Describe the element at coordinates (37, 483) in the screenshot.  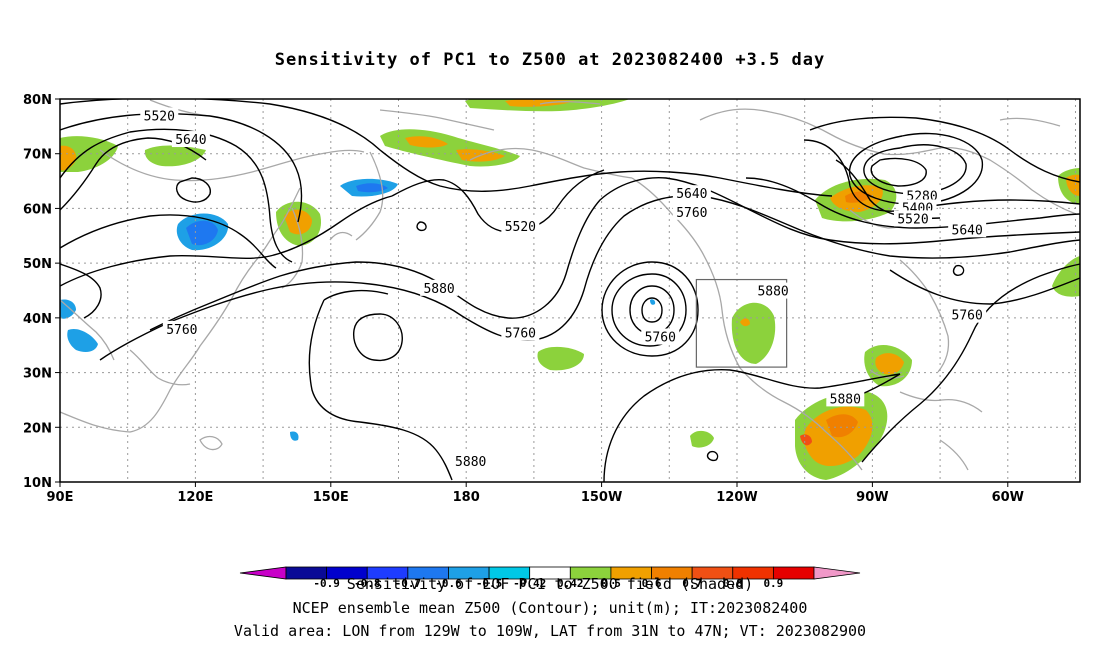
I see `lat-label: 10N` at that location.